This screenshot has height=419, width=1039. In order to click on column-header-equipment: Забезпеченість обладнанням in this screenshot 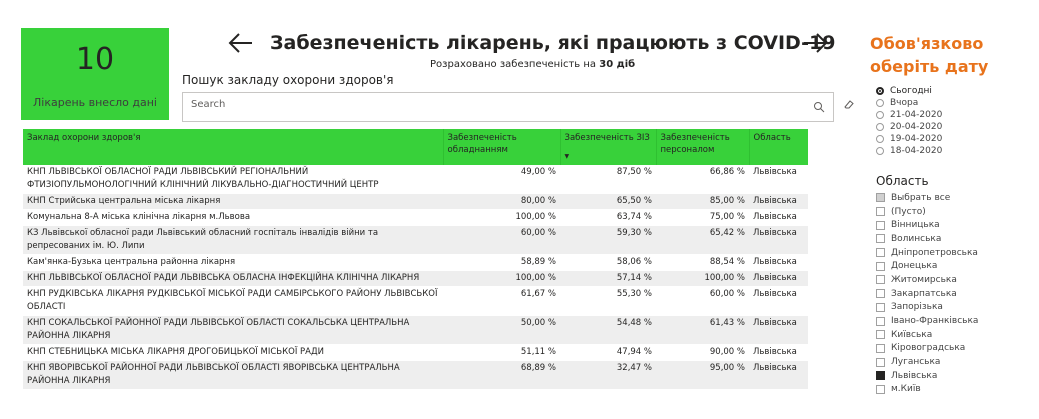, I will do `click(501, 147)`.